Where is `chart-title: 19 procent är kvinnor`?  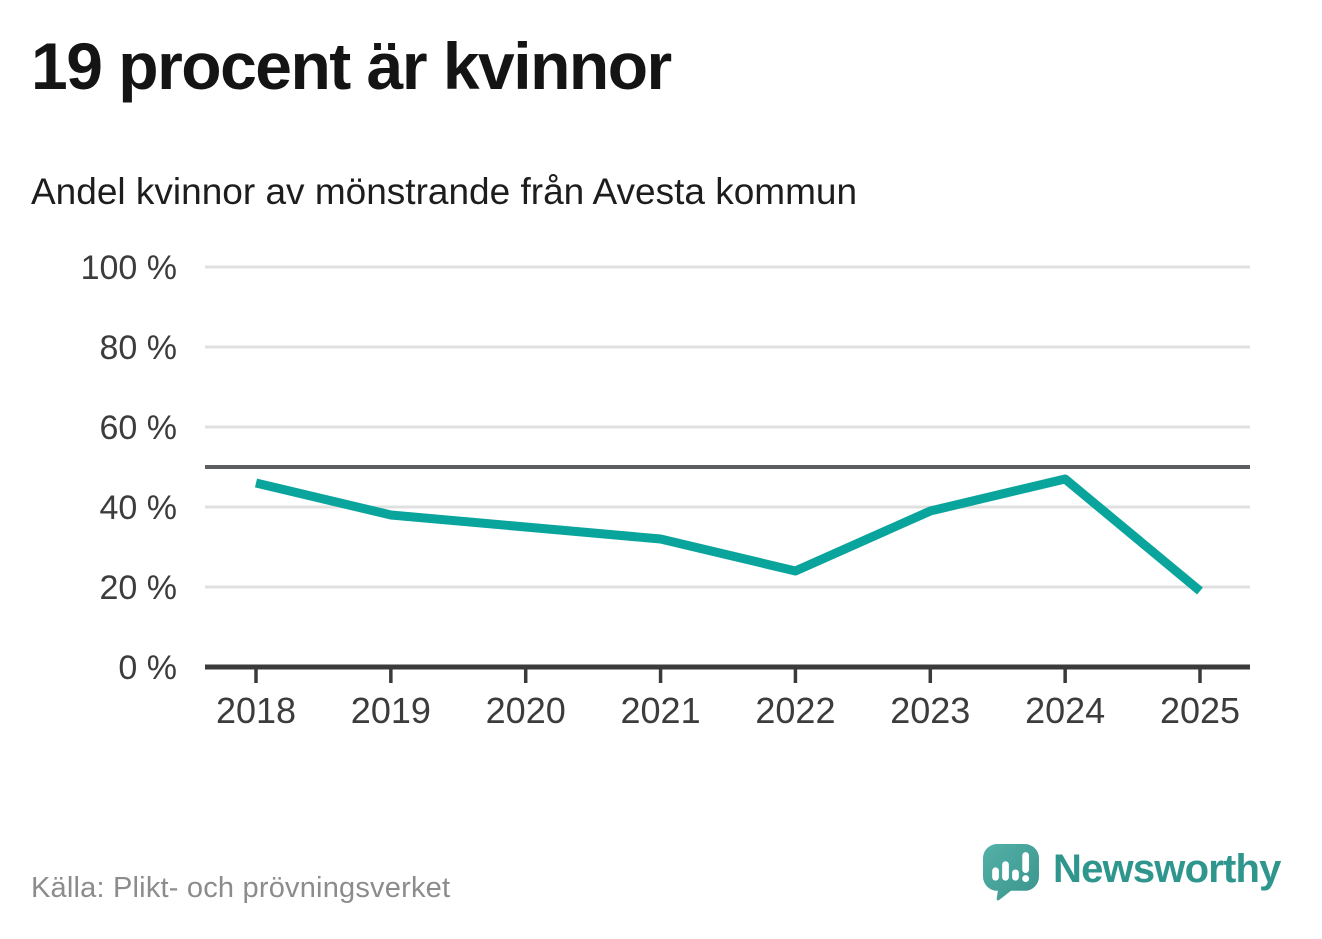 chart-title: 19 procent är kvinnor is located at coordinates (351, 66).